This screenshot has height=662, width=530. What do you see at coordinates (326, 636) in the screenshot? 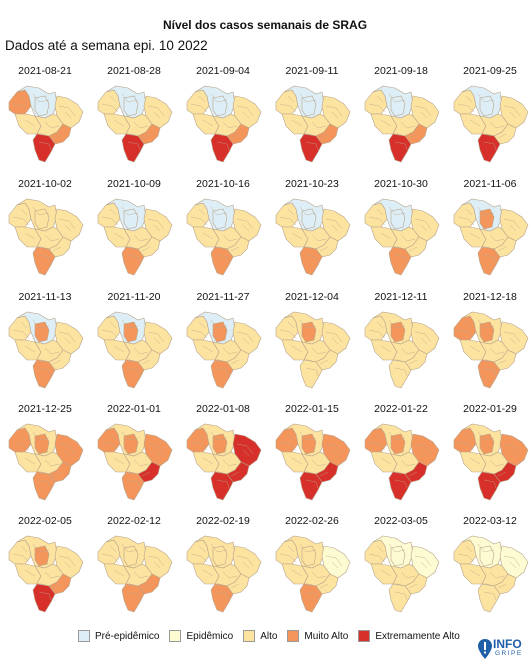
I see `legend-label: Muito Alto` at bounding box center [326, 636].